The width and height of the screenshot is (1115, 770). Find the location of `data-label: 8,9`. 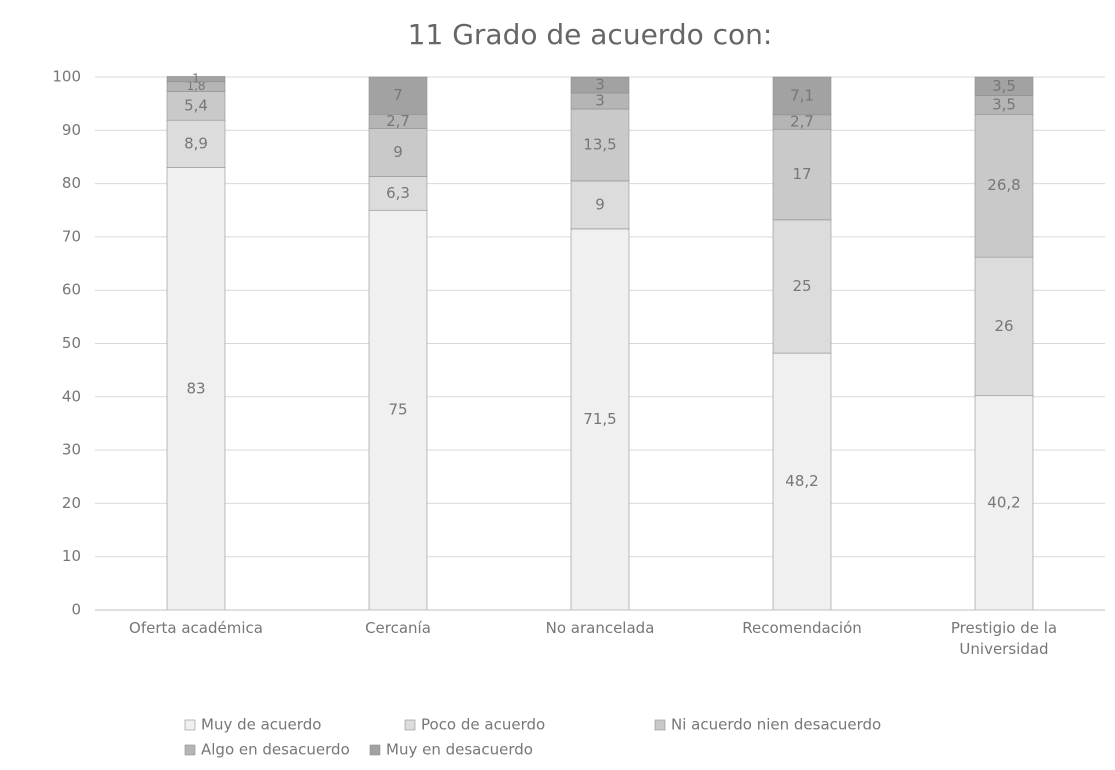

data-label: 8,9 is located at coordinates (196, 143).